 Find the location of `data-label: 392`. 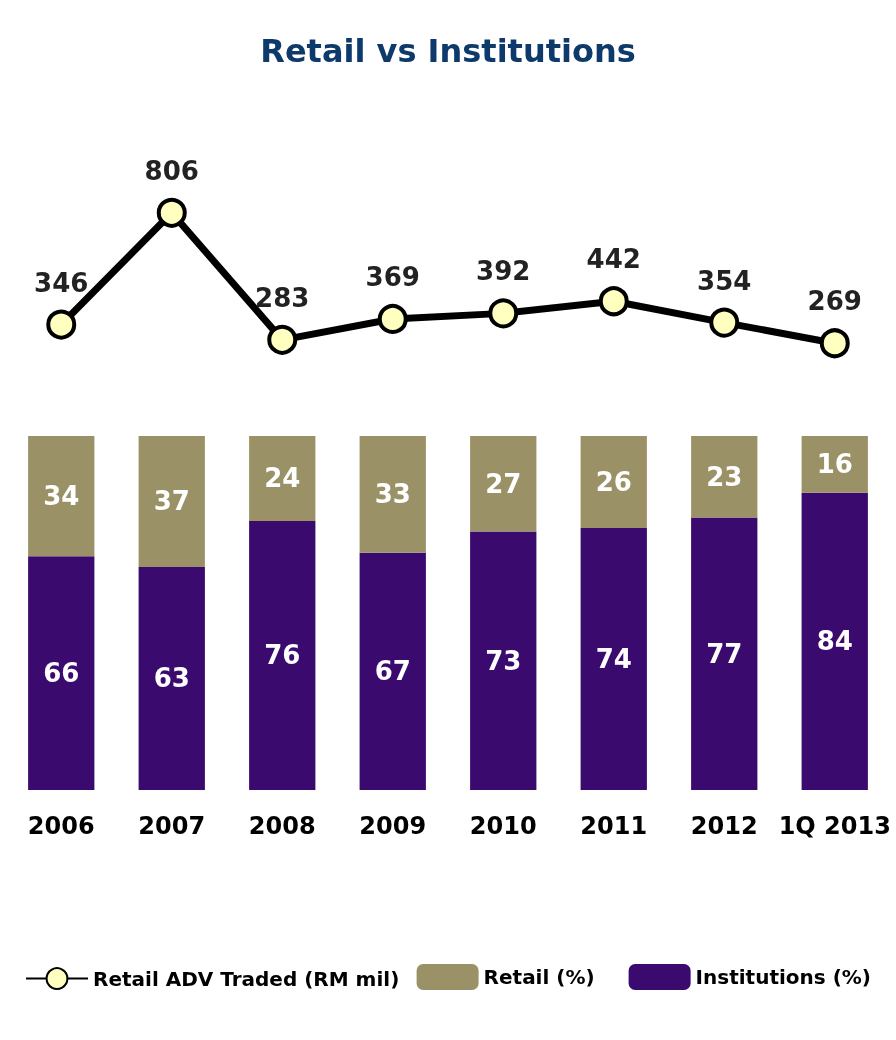

data-label: 392 is located at coordinates (503, 271).